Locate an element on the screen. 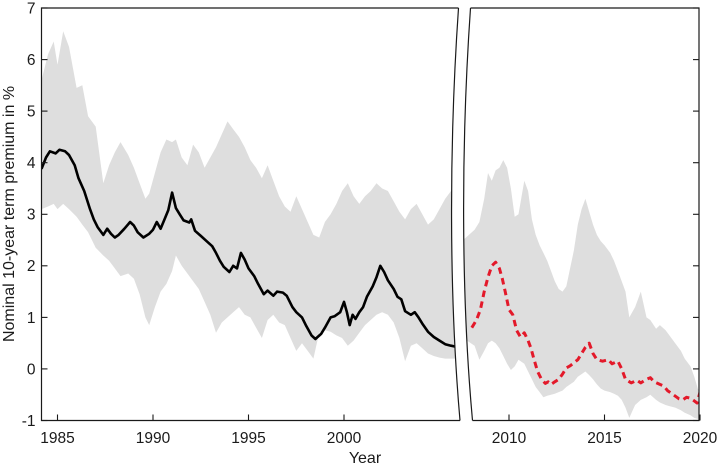  y-tick-label: 0 is located at coordinates (31, 369).